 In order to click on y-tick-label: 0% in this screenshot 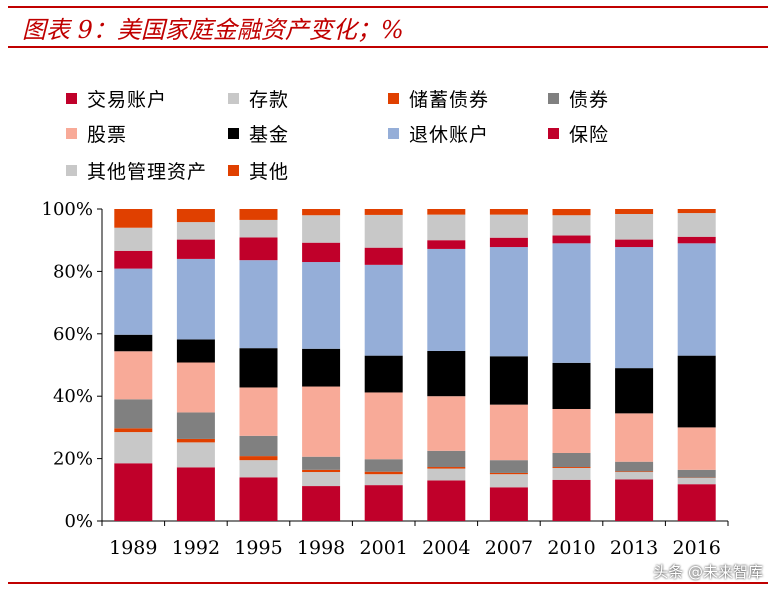, I will do `click(78, 521)`.